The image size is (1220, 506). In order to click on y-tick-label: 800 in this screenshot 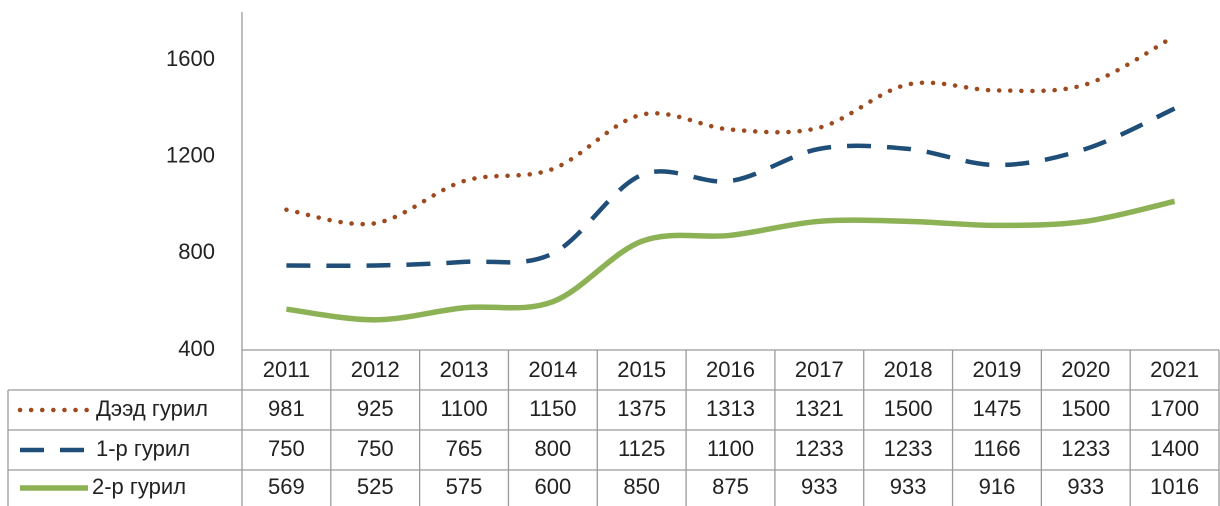, I will do `click(196, 251)`.